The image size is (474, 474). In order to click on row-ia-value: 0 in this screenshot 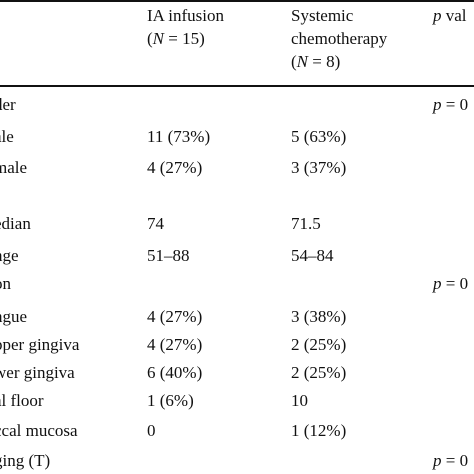, I will do `click(151, 430)`.